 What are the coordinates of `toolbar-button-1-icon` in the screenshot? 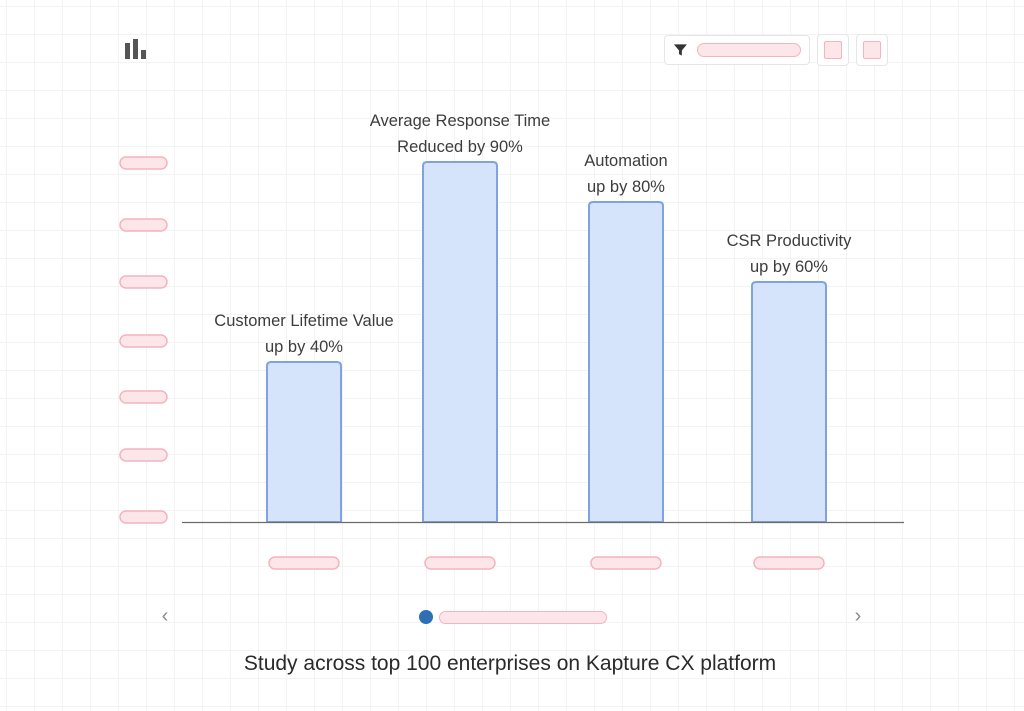 It's located at (833, 50).